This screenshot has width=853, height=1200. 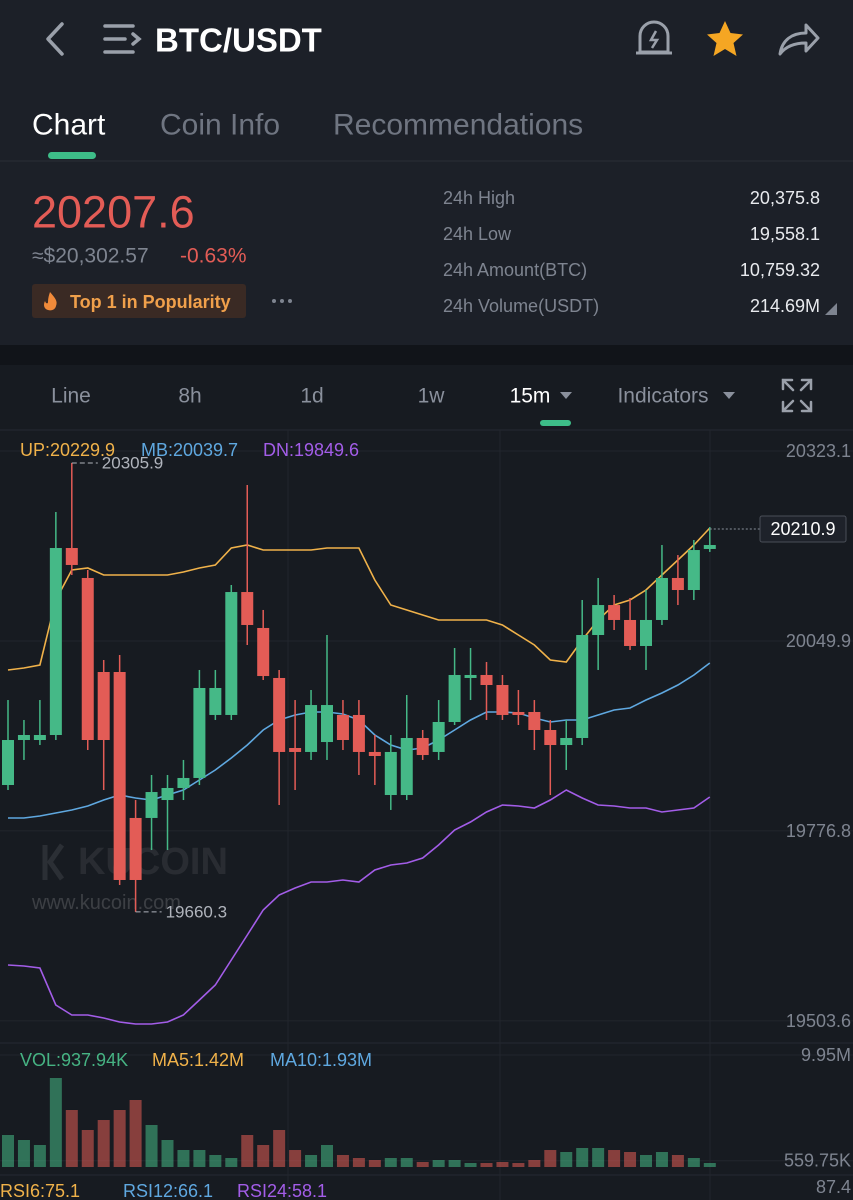 I want to click on stat-label: 24h High, so click(x=479, y=198).